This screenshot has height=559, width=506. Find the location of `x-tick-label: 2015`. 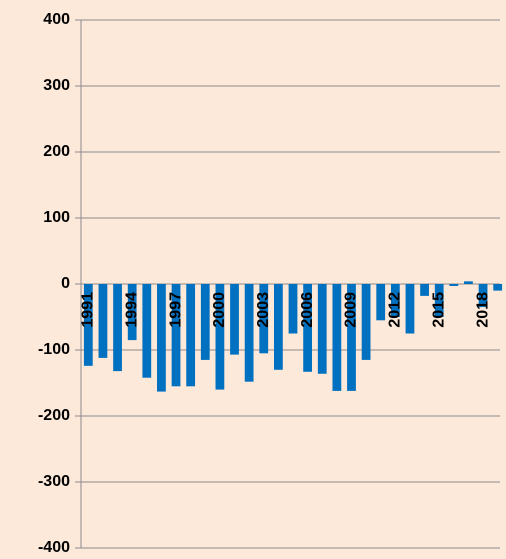

x-tick-label: 2015 is located at coordinates (438, 310).